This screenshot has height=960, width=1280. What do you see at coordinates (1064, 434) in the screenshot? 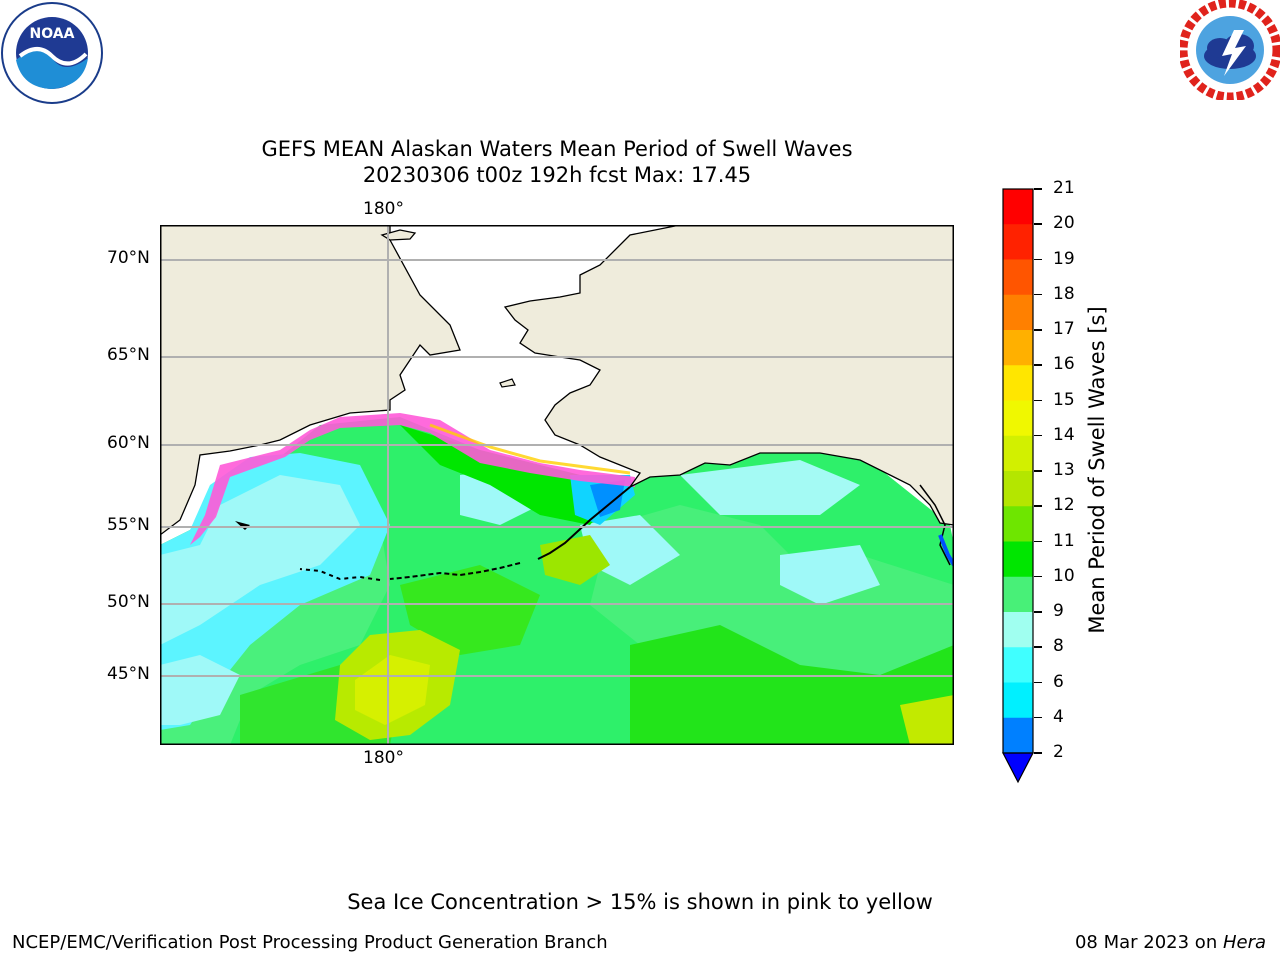
I see `colorbar-tick-label: 14` at bounding box center [1064, 434].